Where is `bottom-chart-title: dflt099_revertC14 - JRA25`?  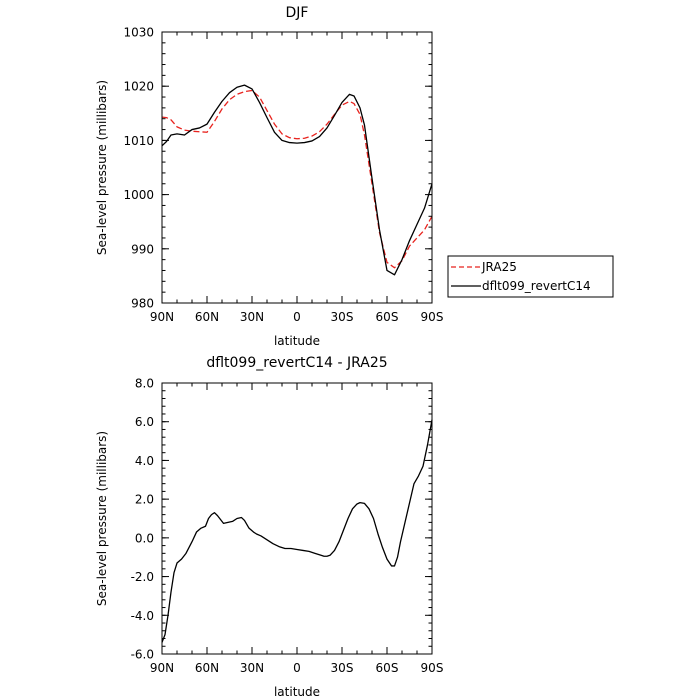
bottom-chart-title: dflt099_revertC14 - JRA25 is located at coordinates (296, 363).